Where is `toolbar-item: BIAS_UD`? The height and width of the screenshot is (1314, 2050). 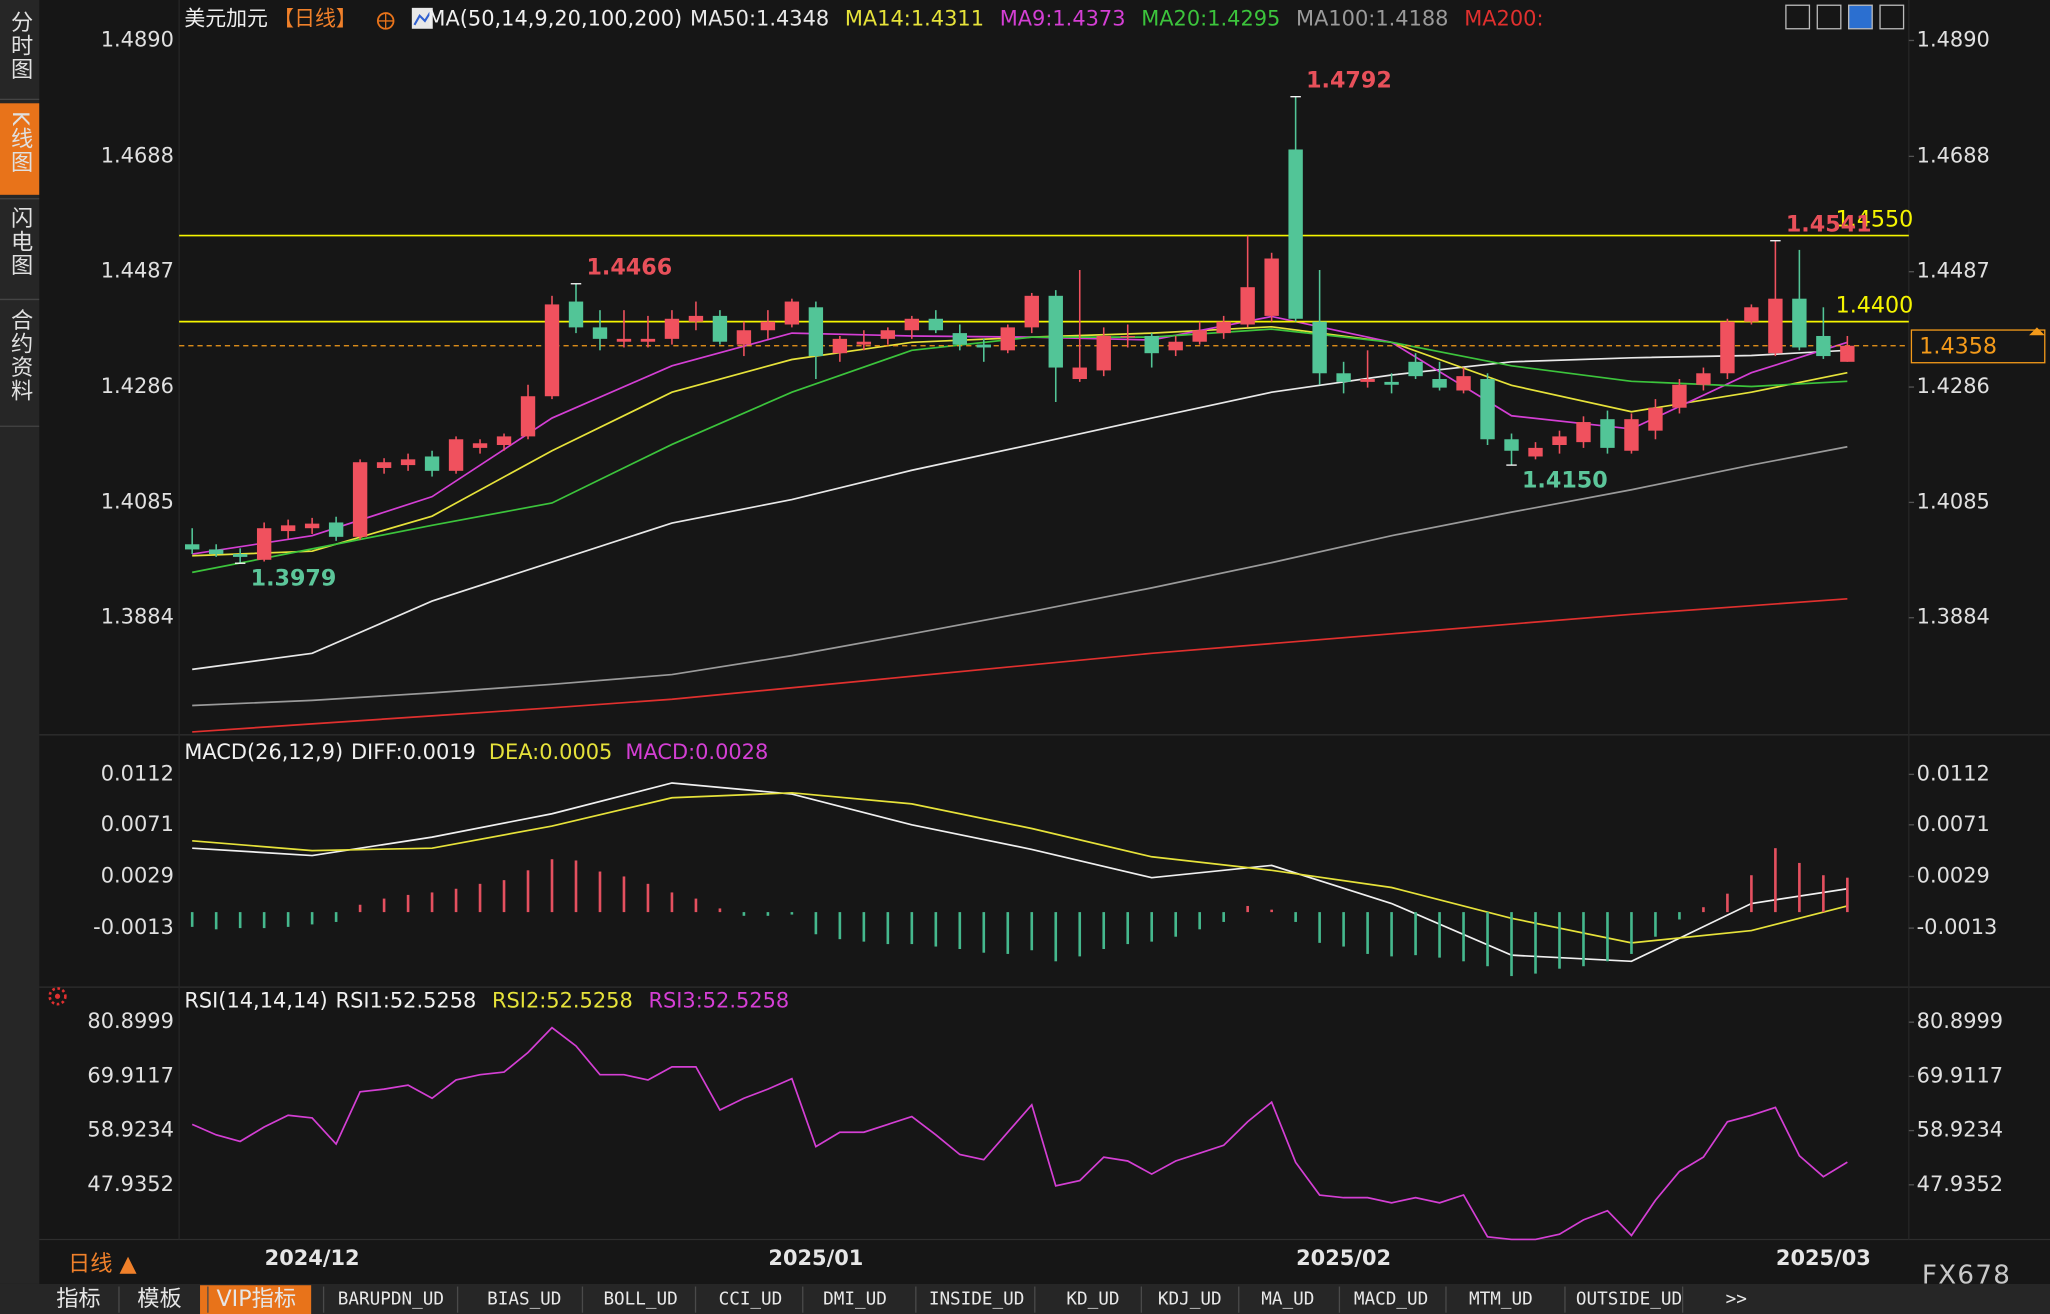 toolbar-item: BIAS_UD is located at coordinates (524, 1300).